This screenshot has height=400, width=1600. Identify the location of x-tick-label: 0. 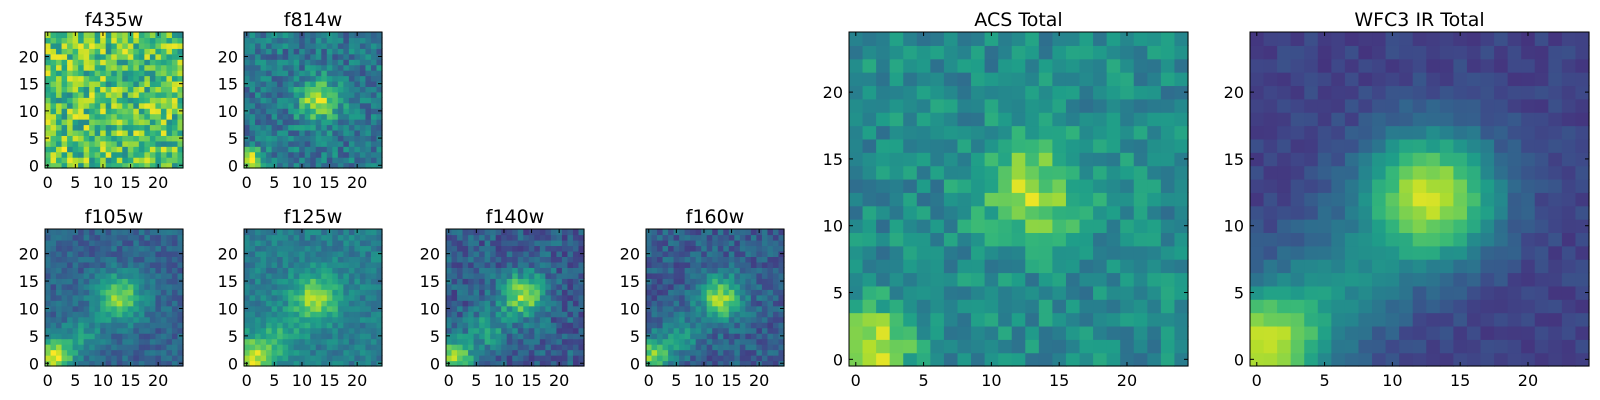
(856, 380).